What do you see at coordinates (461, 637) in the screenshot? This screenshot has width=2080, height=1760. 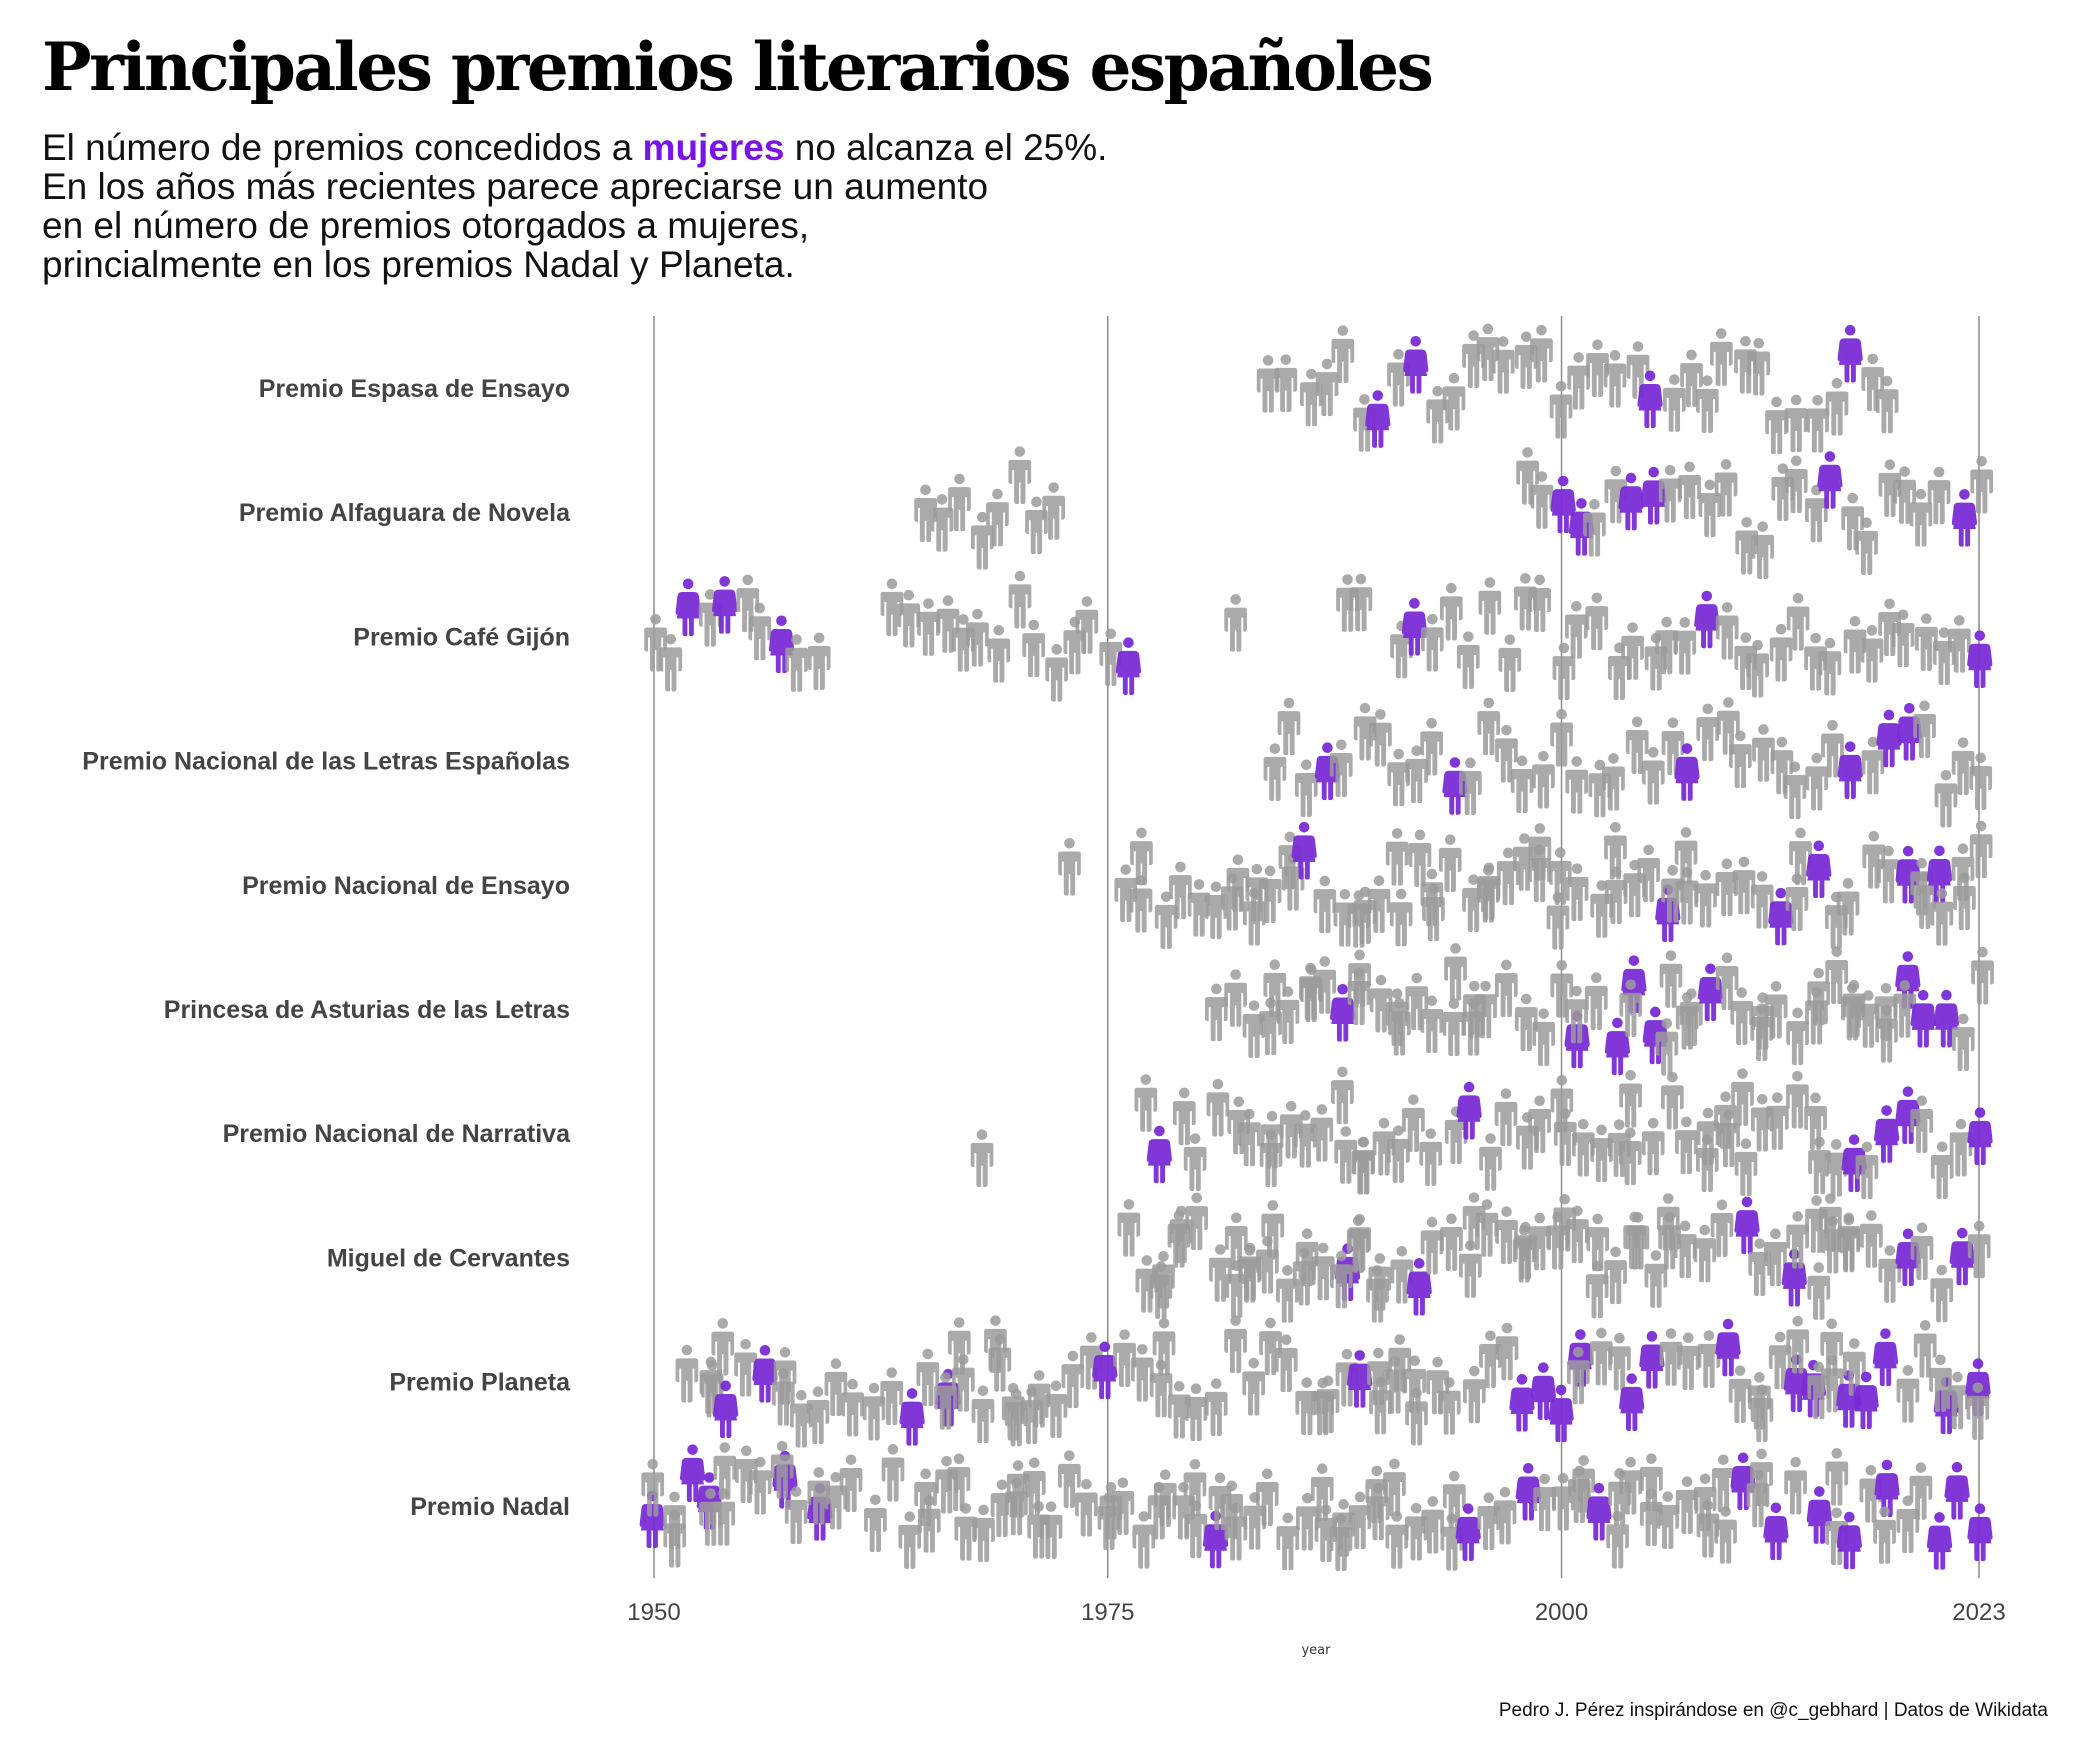 I see `category-label: Premio Café Gijón` at bounding box center [461, 637].